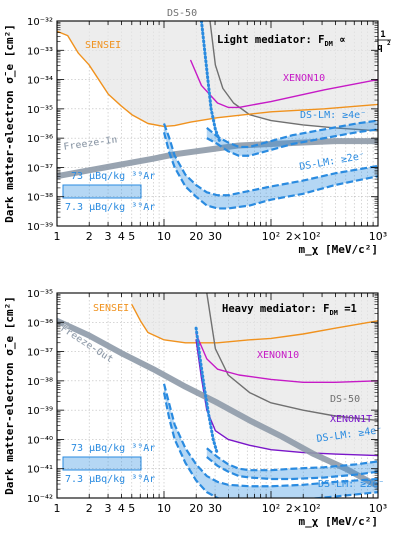 The height and width of the screenshot is (541, 407). What do you see at coordinates (351, 484) in the screenshot?
I see `series-label-ds-lm-2e: DS-LM: ≥2e⁻` at bounding box center [351, 484].